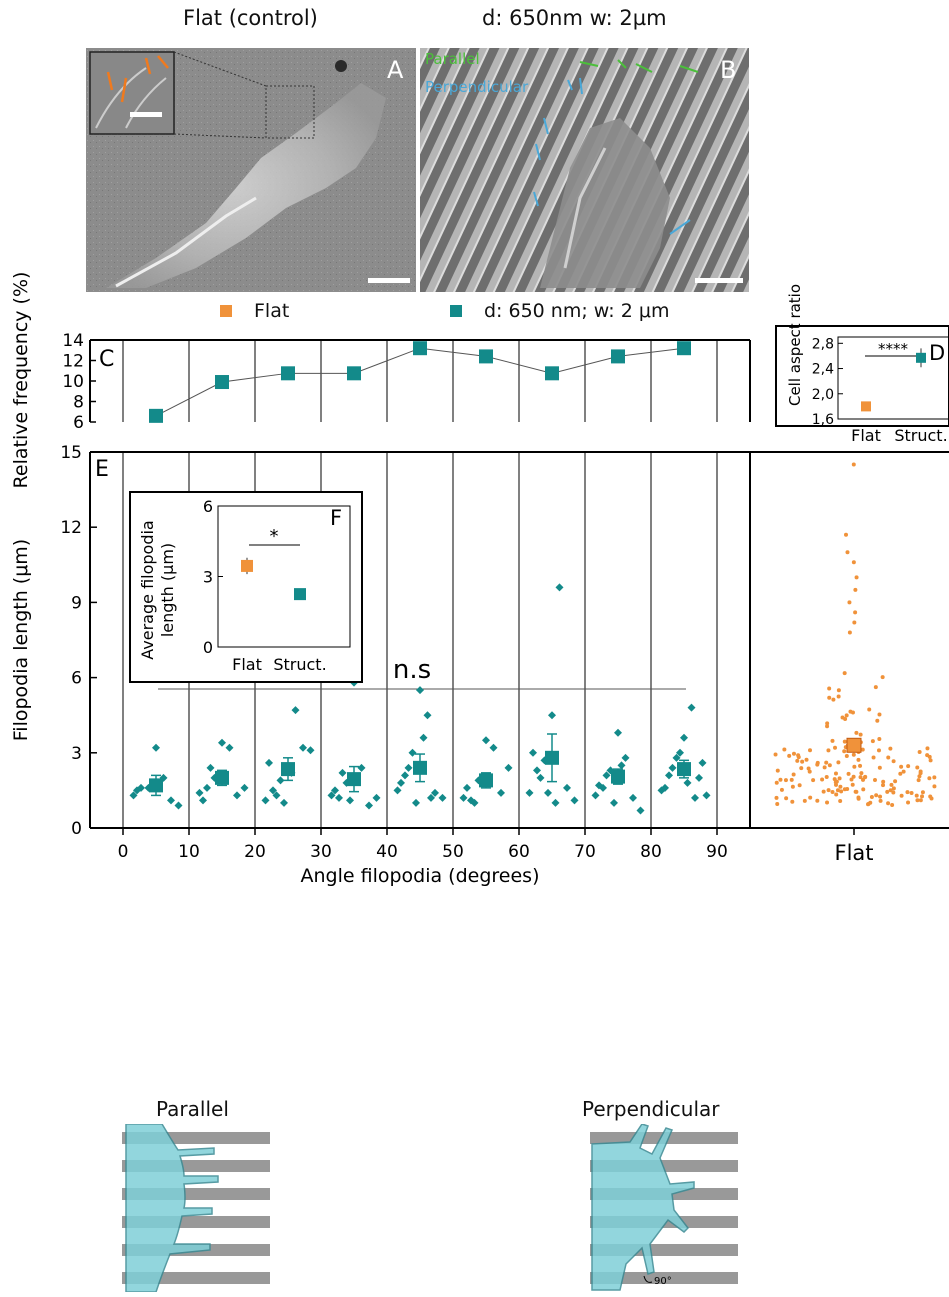  What do you see at coordinates (299, 664) in the screenshot?
I see `f-x-tick-label: Struct.` at bounding box center [299, 664].